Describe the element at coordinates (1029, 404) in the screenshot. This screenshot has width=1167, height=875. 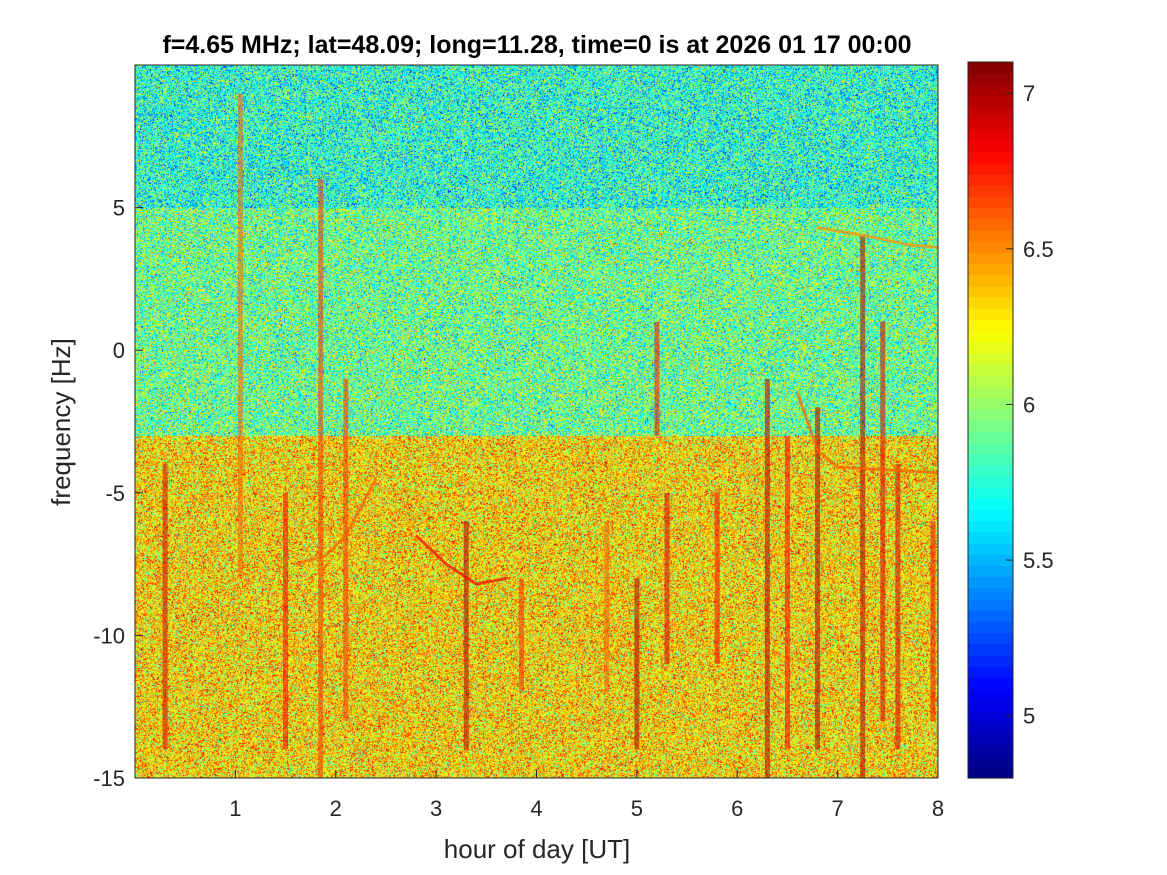
I see `colorbar-tick-label: 6` at that location.